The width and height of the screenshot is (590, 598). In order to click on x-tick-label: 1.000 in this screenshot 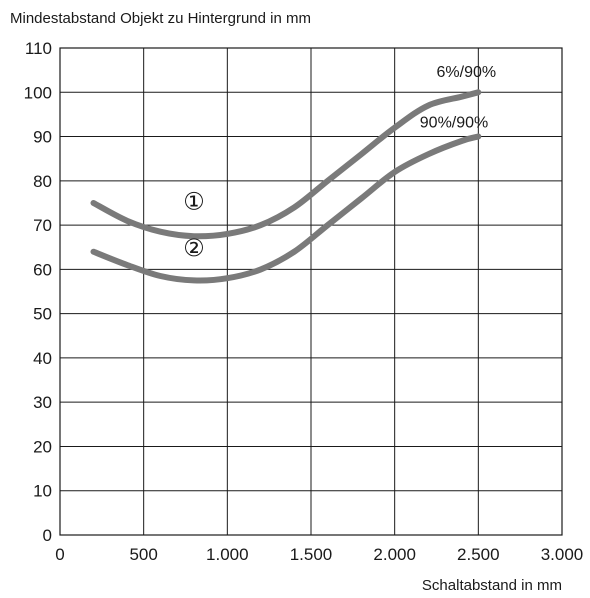, I will do `click(227, 554)`.